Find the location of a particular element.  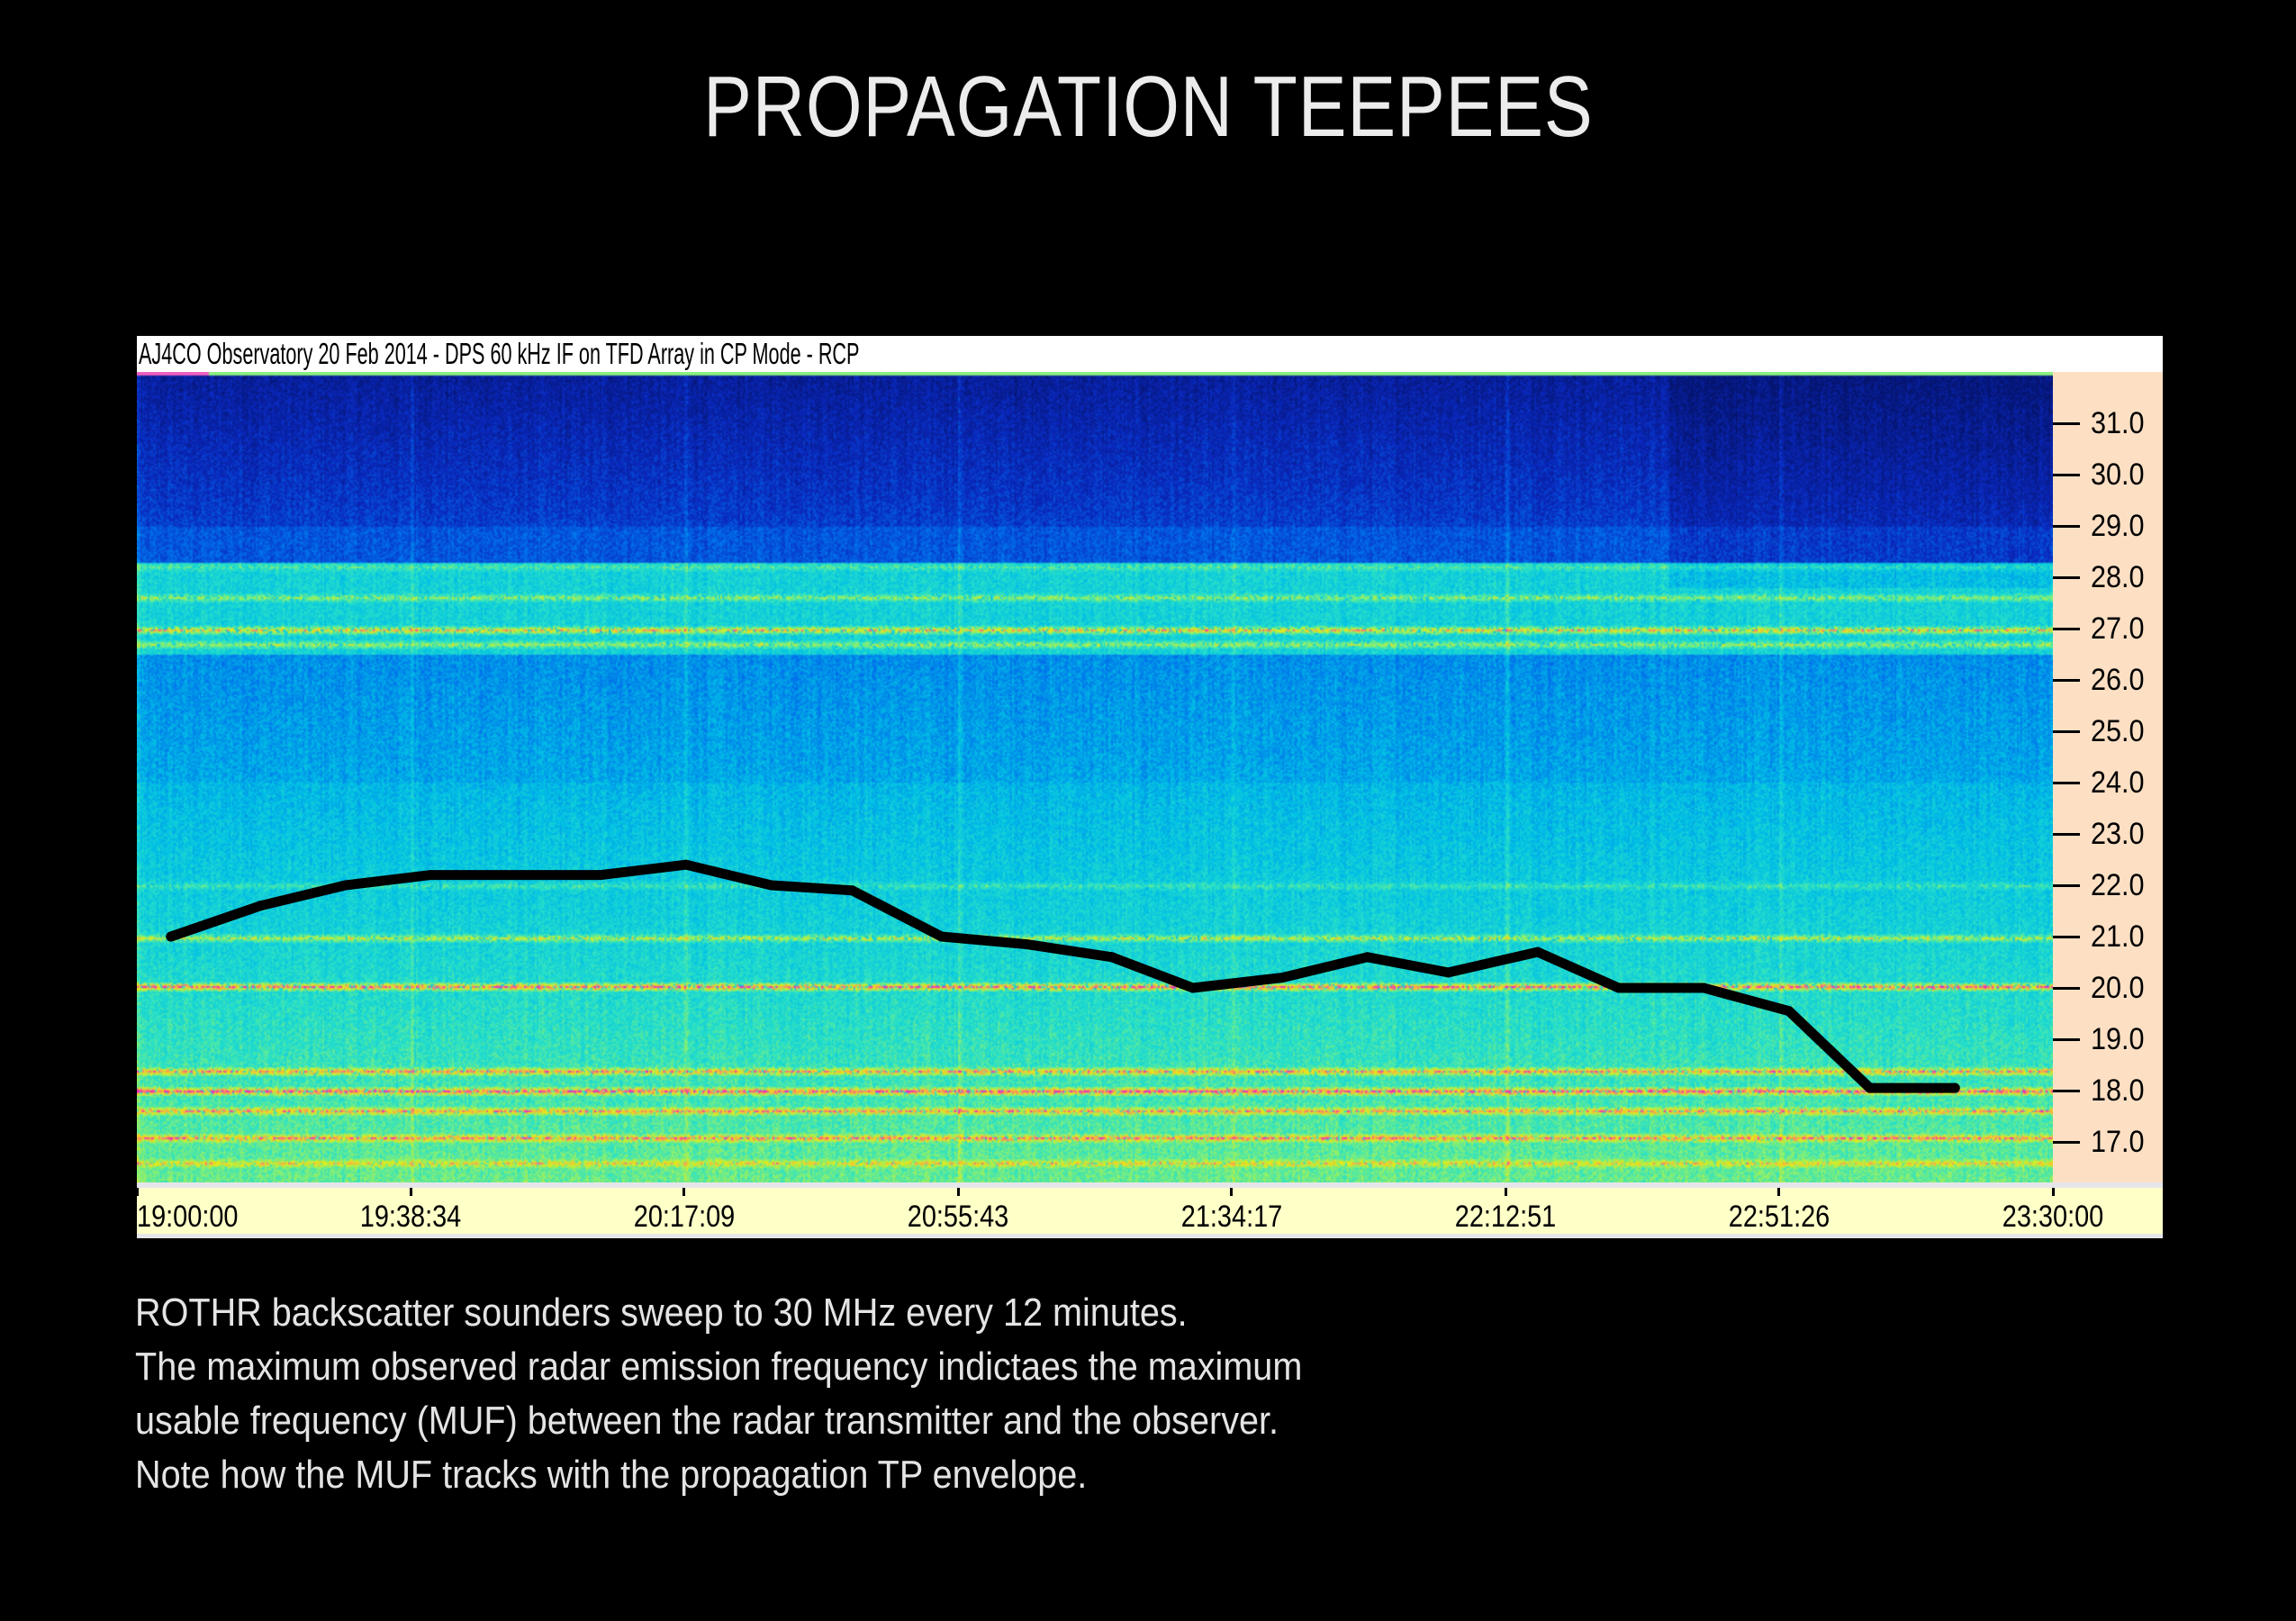

y-tick-label: 17.0 is located at coordinates (2118, 1142).